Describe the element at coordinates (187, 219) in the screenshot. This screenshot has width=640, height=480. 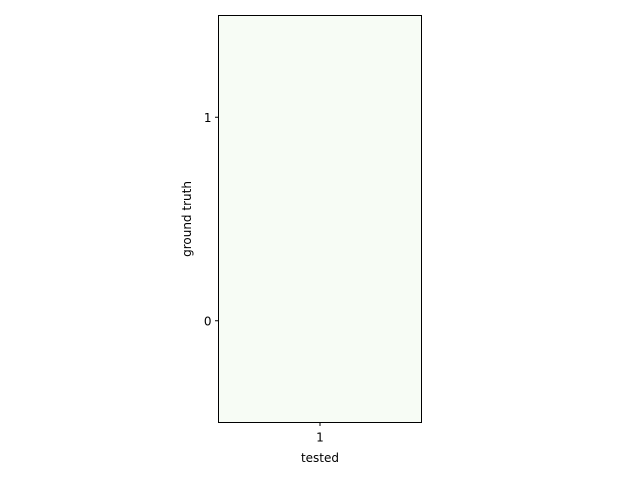
I see `y-axis-label: ground truth` at that location.